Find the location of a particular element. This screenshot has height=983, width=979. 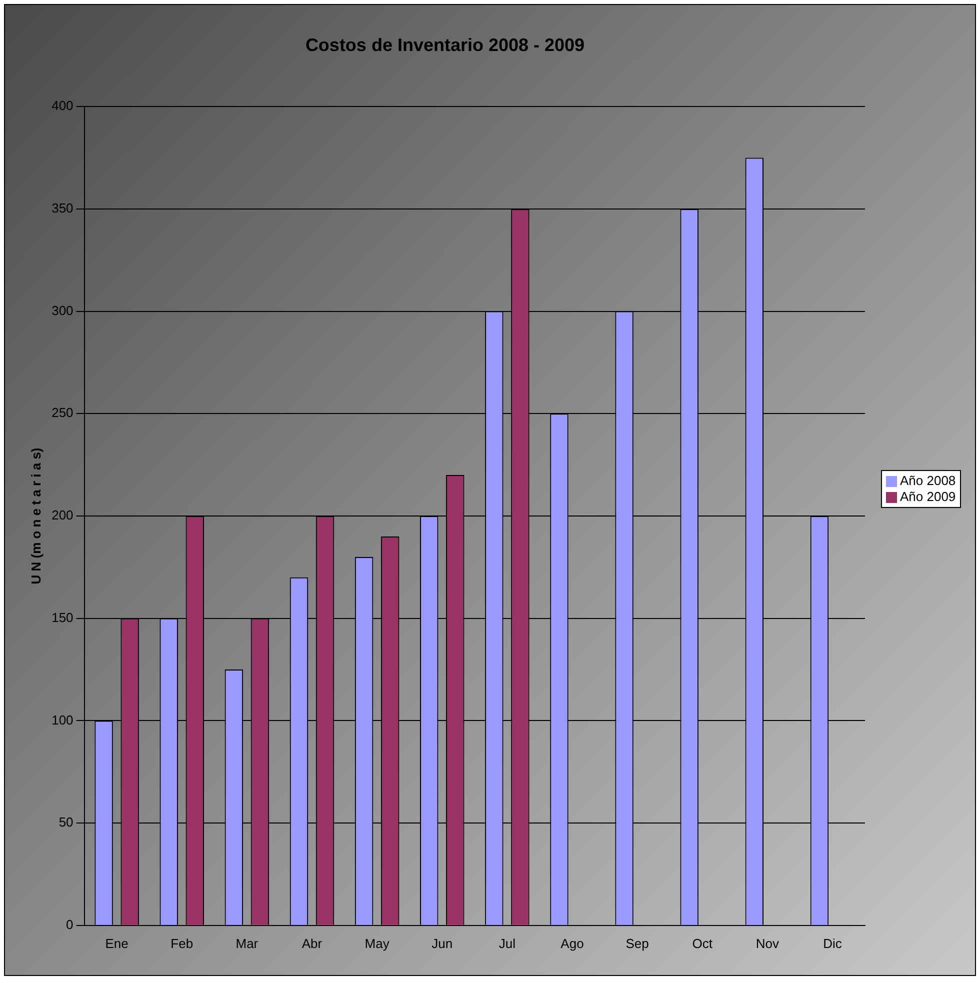

x-tick-label: Dic is located at coordinates (832, 943).